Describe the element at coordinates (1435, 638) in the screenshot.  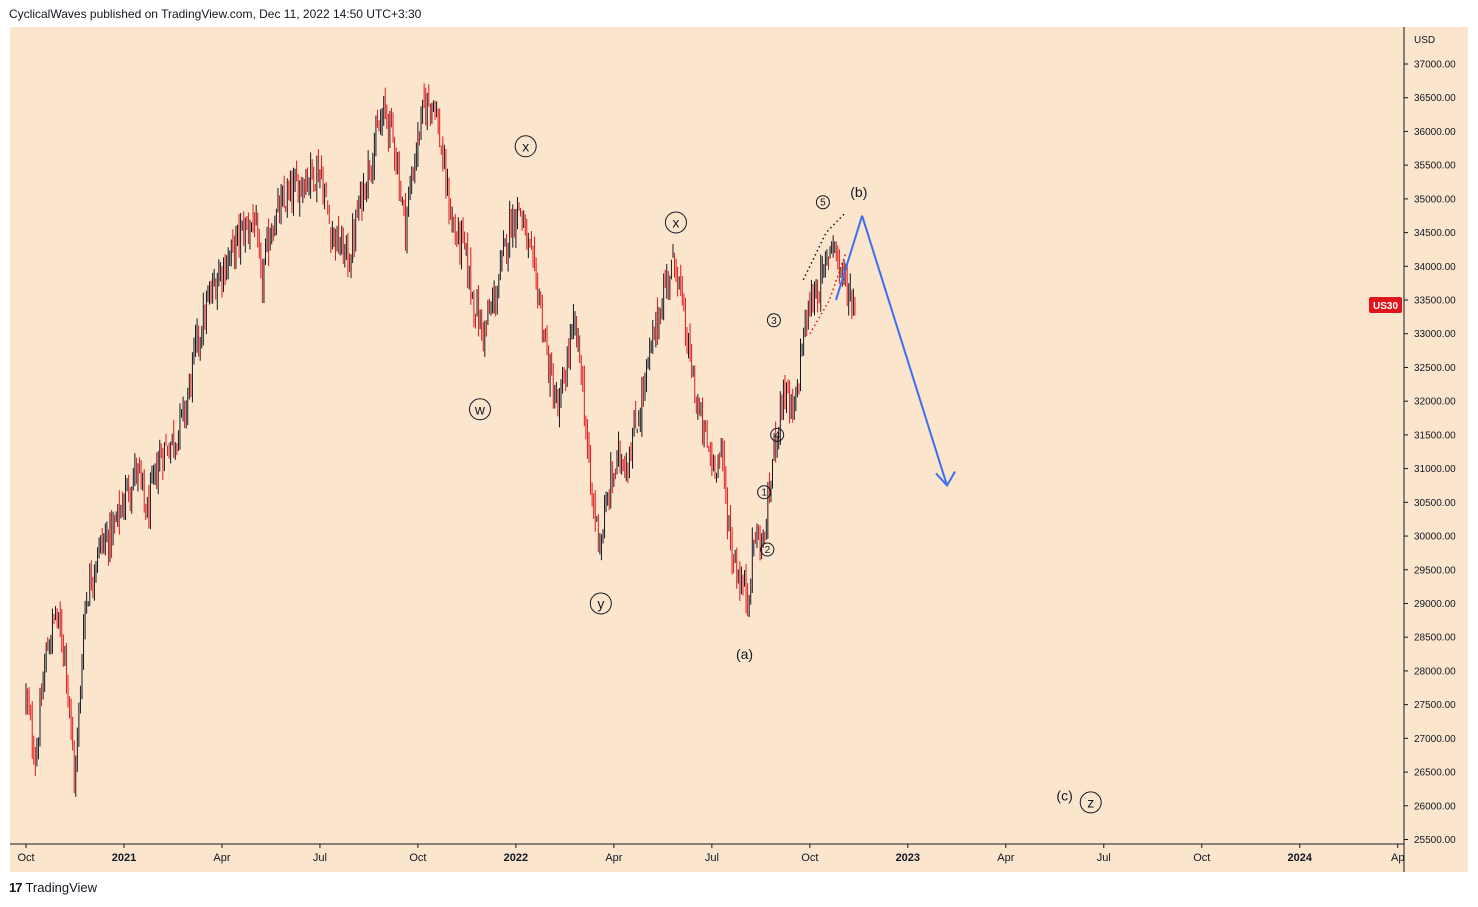
I see `price-tick-label: 28500.00` at that location.